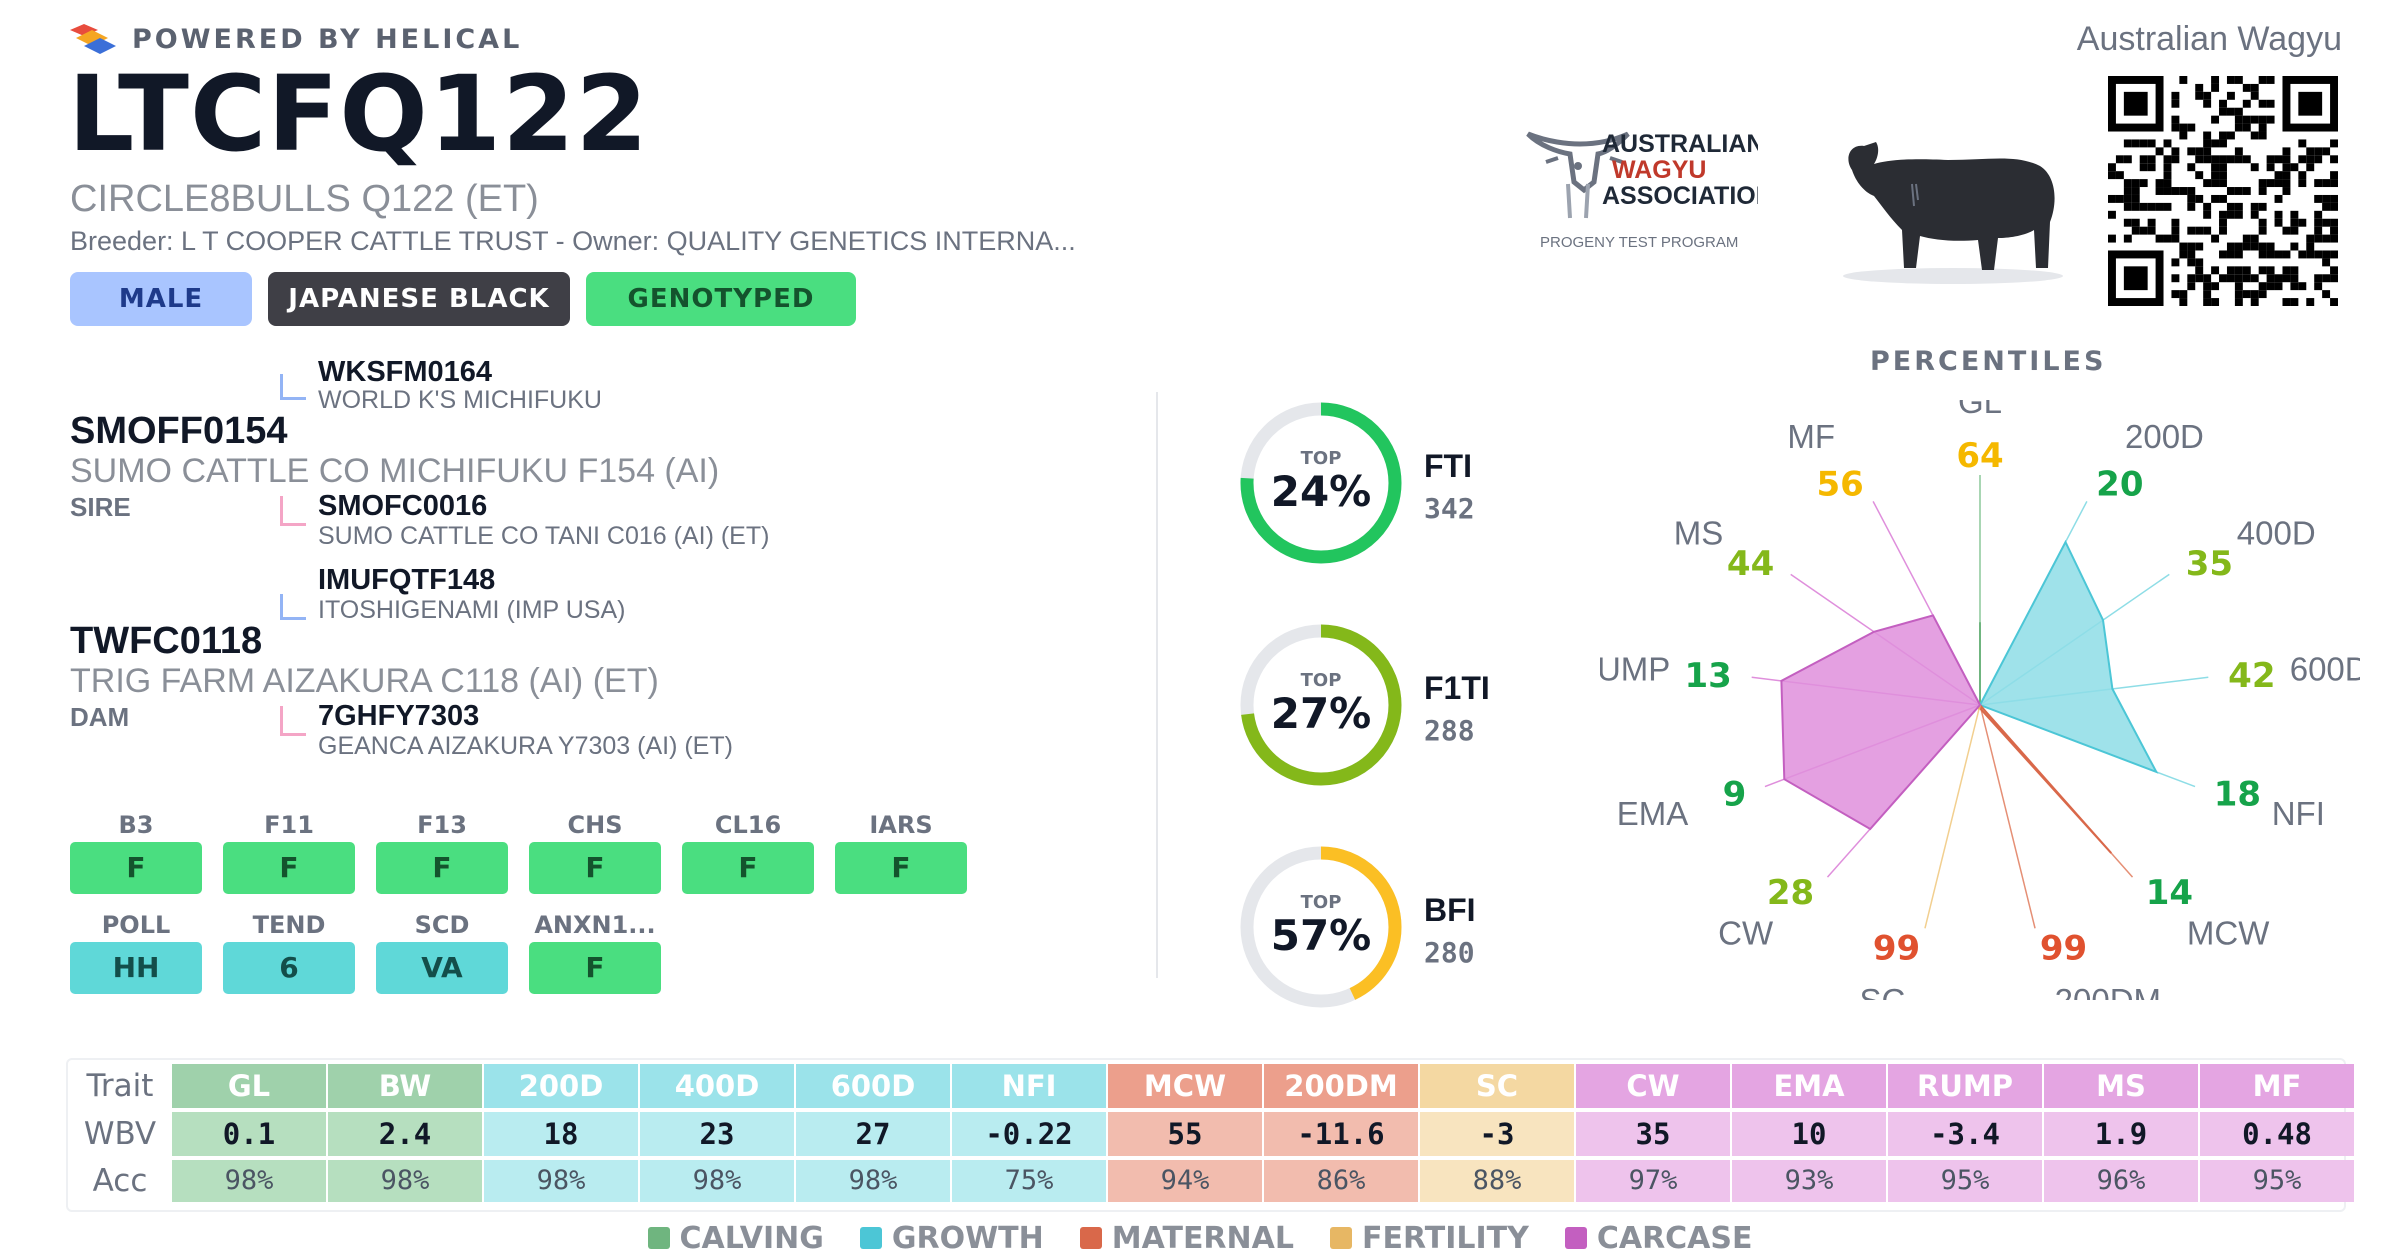 This screenshot has height=1260, width=2400. Describe the element at coordinates (405, 1134) in the screenshot. I see `wbv-cell: 2.4` at that location.